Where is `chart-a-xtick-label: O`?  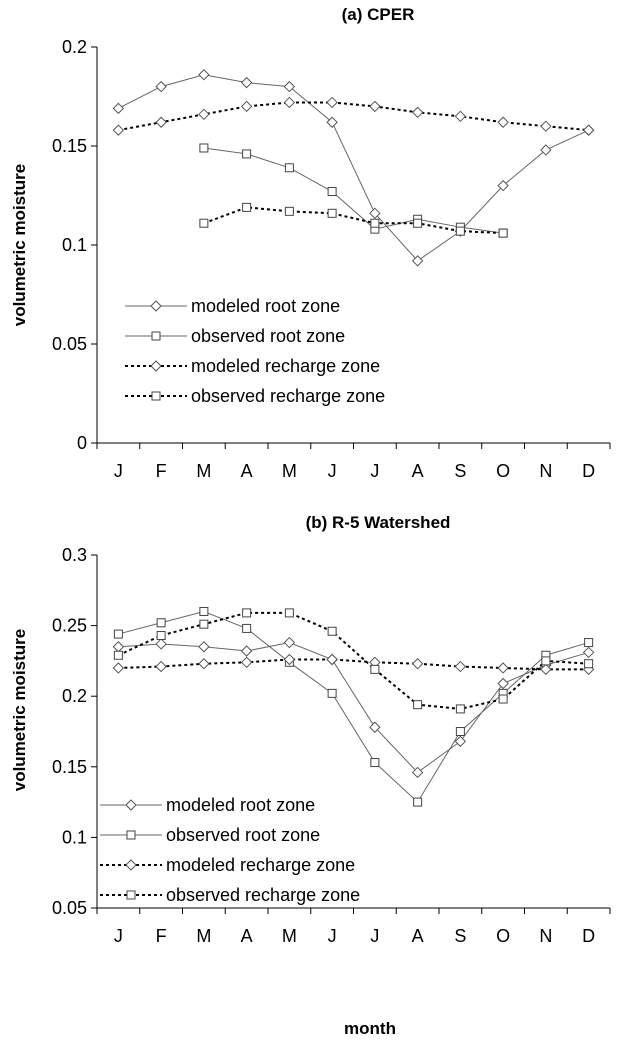 chart-a-xtick-label: O is located at coordinates (503, 471).